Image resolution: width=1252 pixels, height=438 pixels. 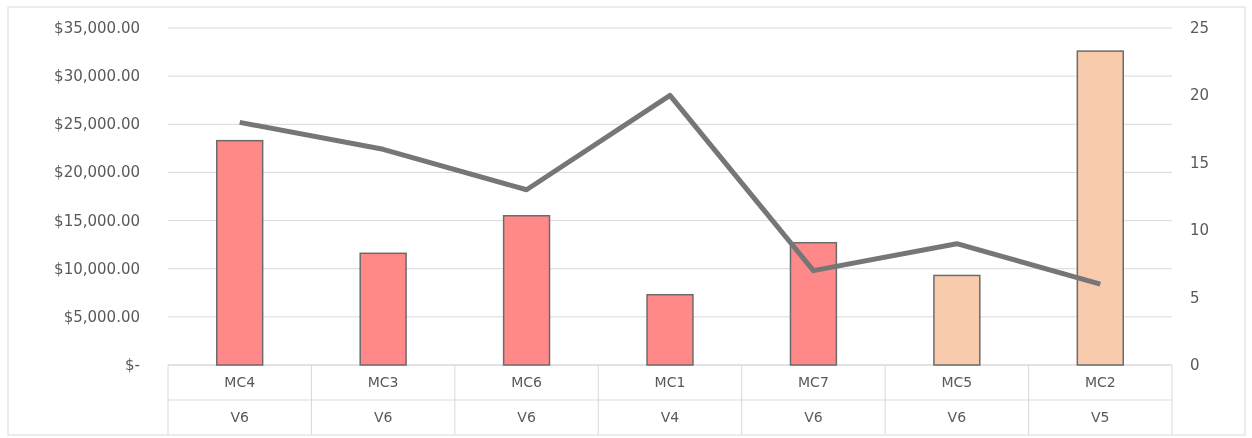 I want to click on y-tick-label: $30,000.00, so click(x=97, y=76).